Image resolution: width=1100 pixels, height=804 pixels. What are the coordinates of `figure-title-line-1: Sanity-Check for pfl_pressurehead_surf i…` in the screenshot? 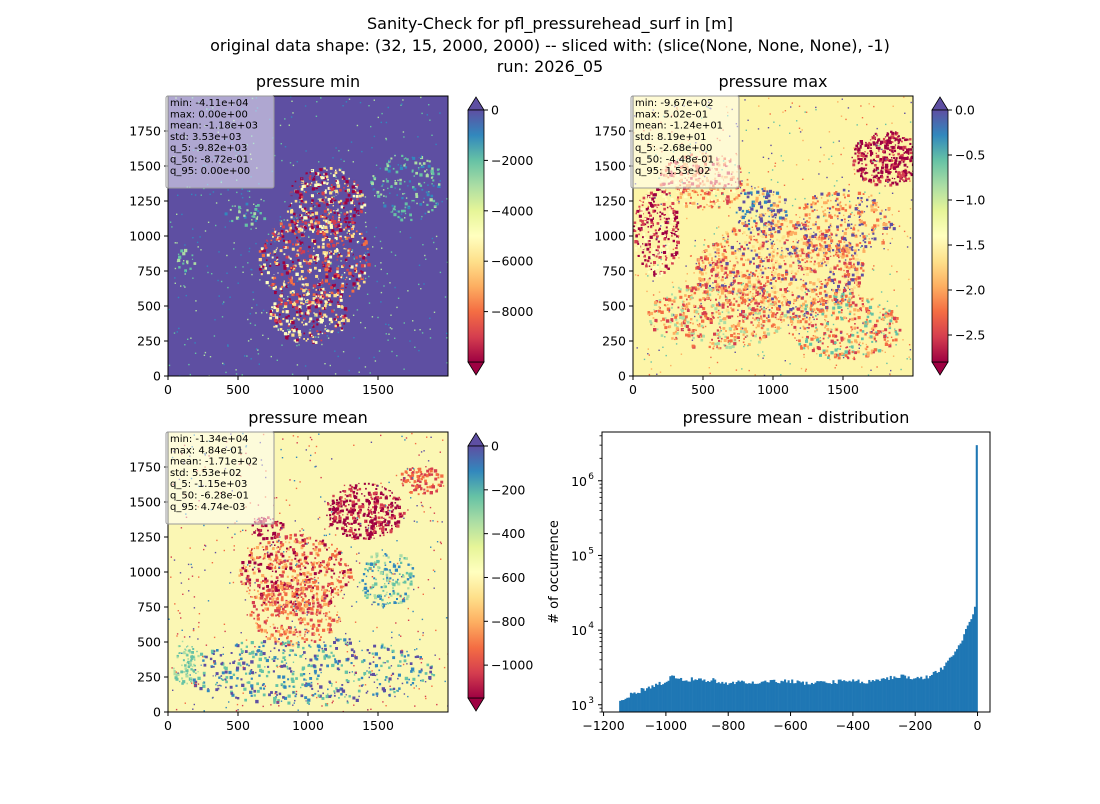 It's located at (550, 24).